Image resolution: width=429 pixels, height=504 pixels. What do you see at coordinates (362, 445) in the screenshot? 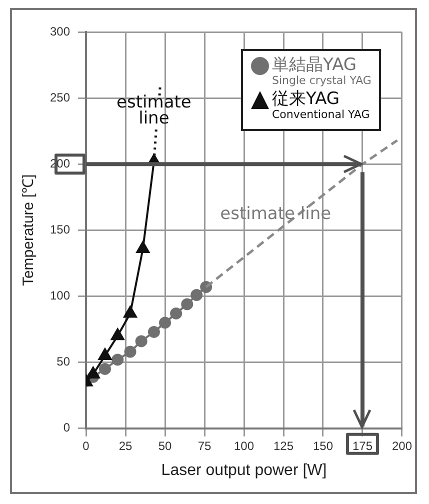
I see `x-tick-label: 175` at bounding box center [362, 445].